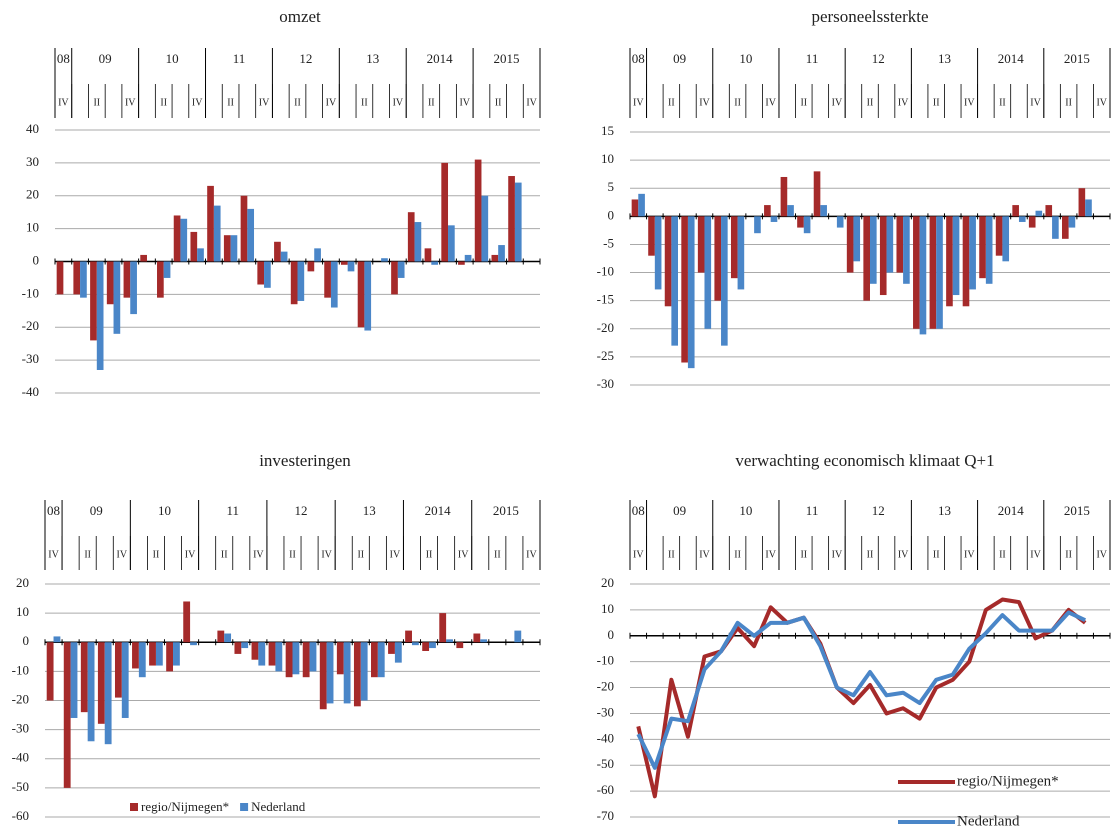  I want to click on year-label: 08, so click(638, 510).